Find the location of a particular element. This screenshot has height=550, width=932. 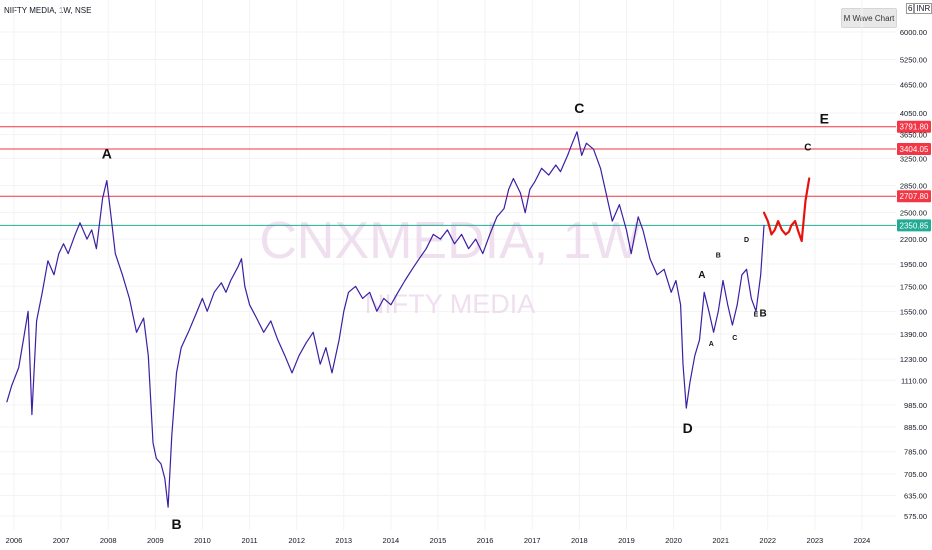

y-tick-label-5: 985.00 is located at coordinates (915, 405).